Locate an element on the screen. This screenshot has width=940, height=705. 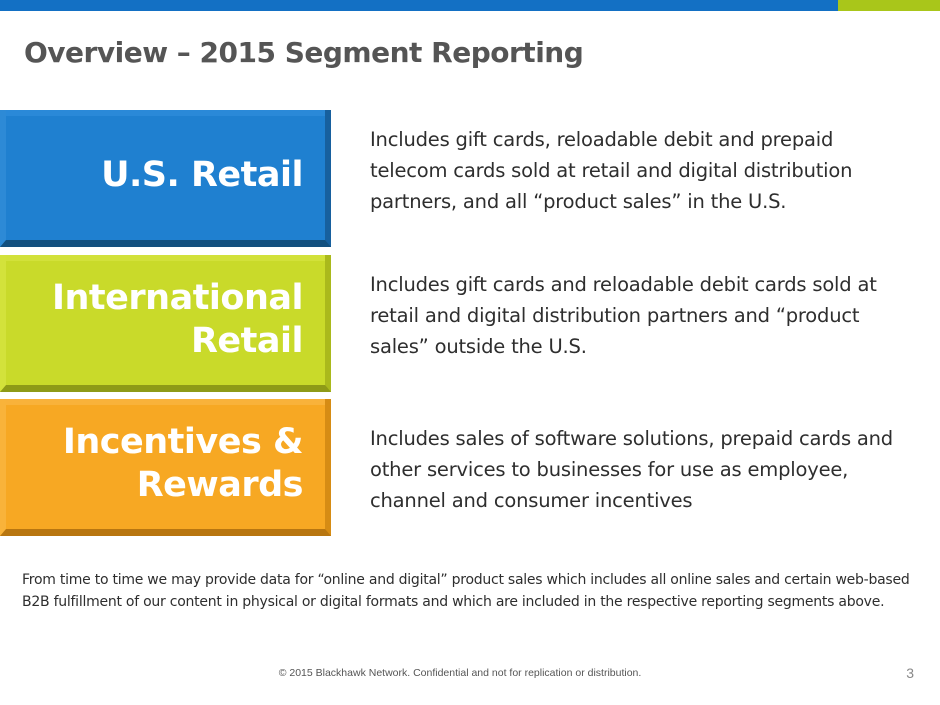
top-accent-bar is located at coordinates (470, 5).